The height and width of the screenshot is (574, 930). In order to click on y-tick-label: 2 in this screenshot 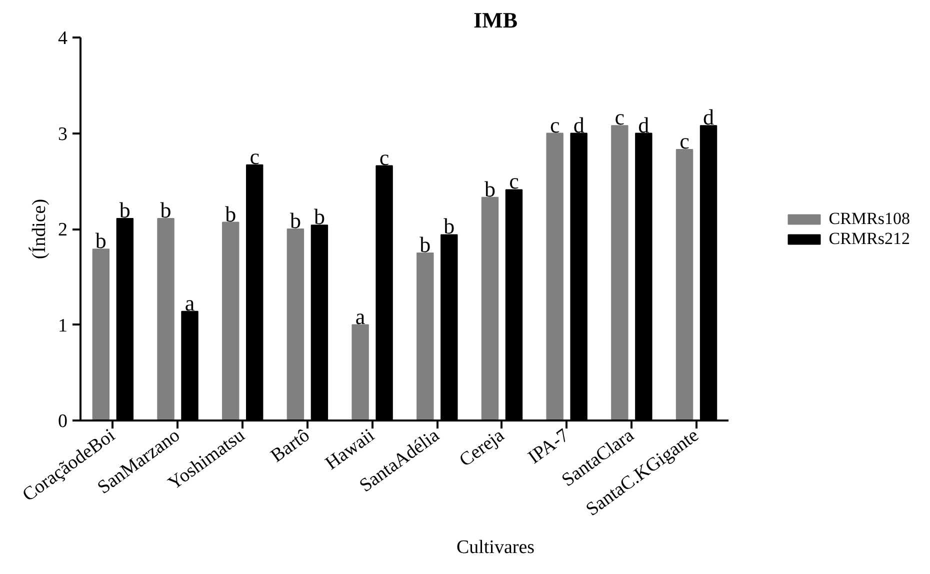, I will do `click(63, 230)`.